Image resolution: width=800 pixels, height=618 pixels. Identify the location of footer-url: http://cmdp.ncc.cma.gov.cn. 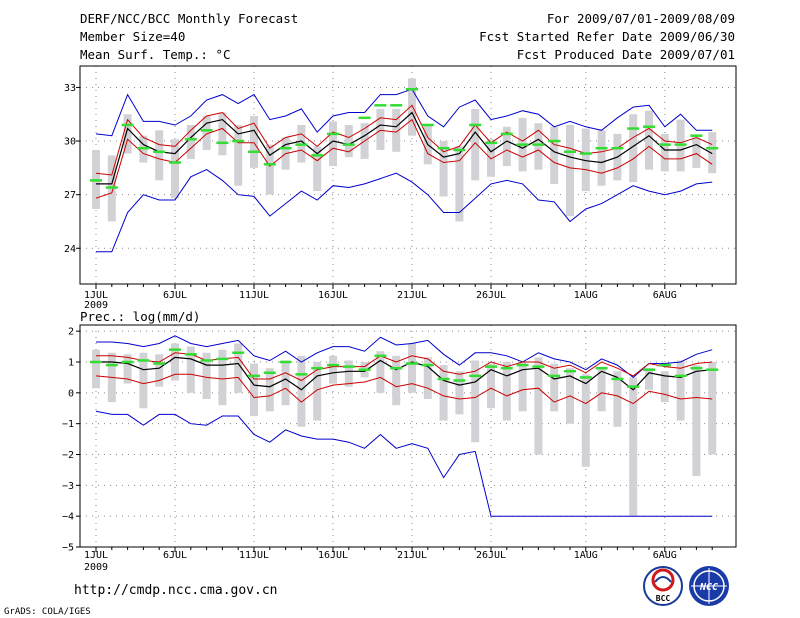
(176, 590).